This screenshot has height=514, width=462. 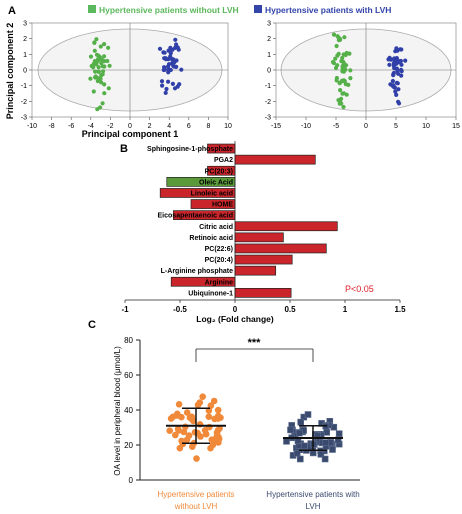 I want to click on x-tick-label: -10, so click(x=32, y=126).